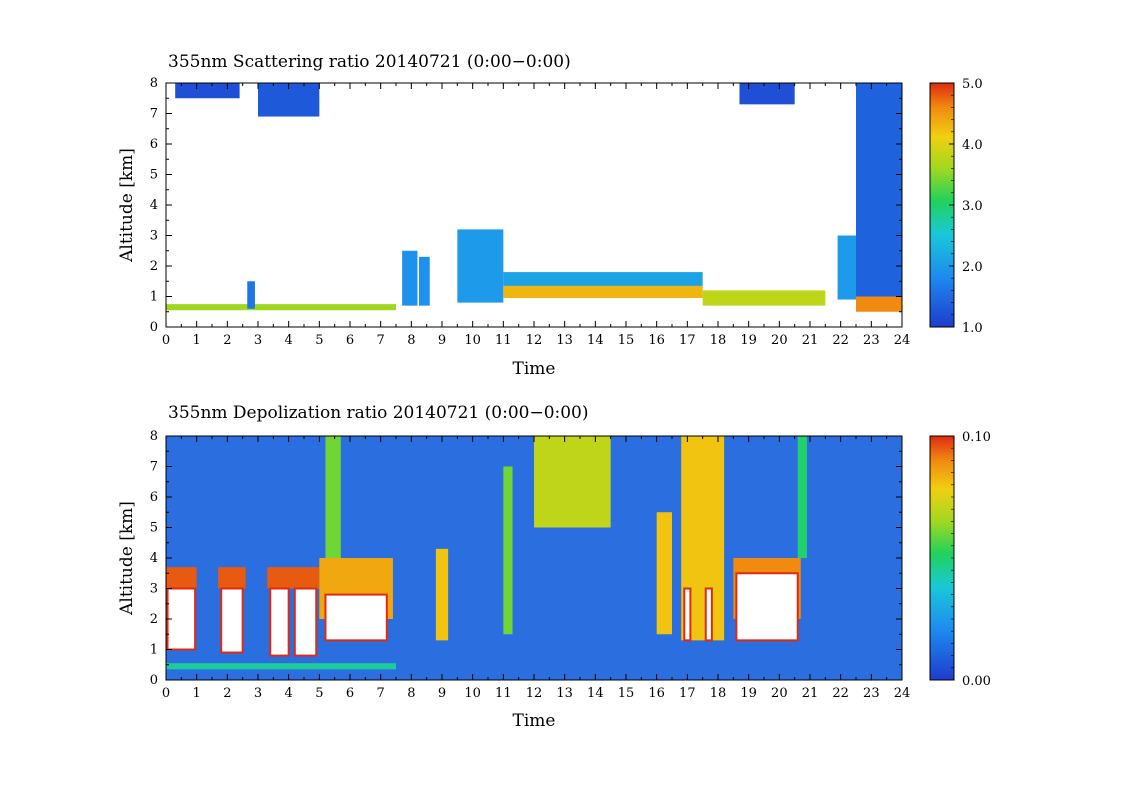 The width and height of the screenshot is (1123, 793). What do you see at coordinates (350, 340) in the screenshot?
I see `x-tick-label: 6` at bounding box center [350, 340].